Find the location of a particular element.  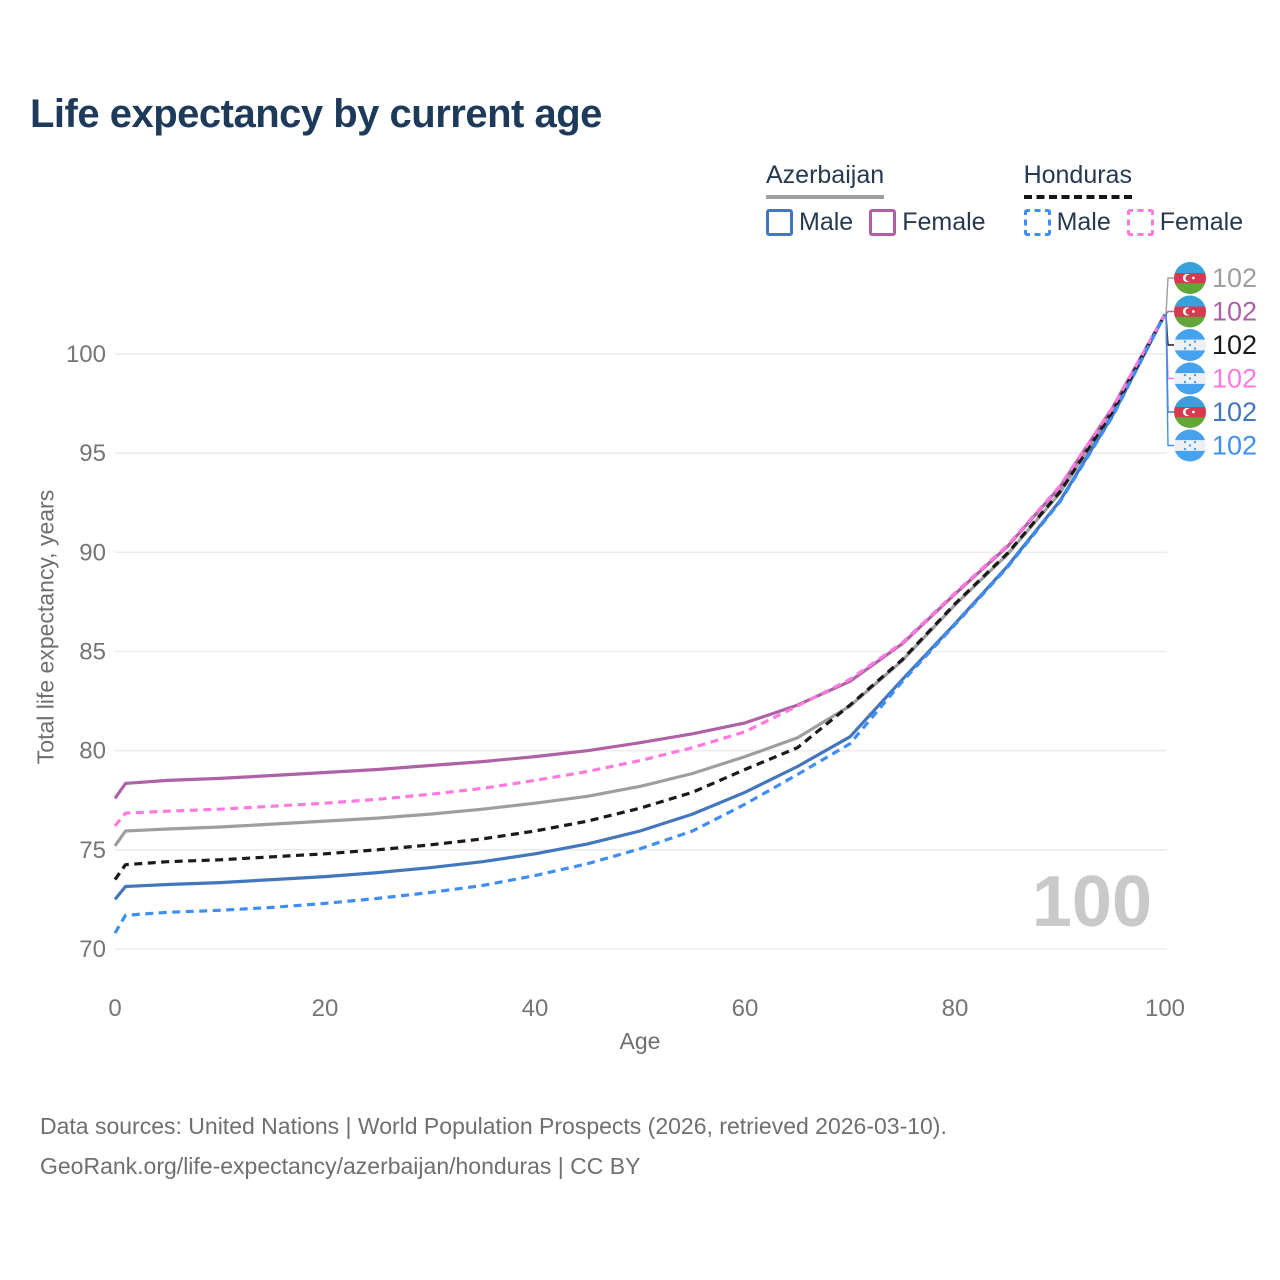

x-tick-label: 100 is located at coordinates (1165, 1008).